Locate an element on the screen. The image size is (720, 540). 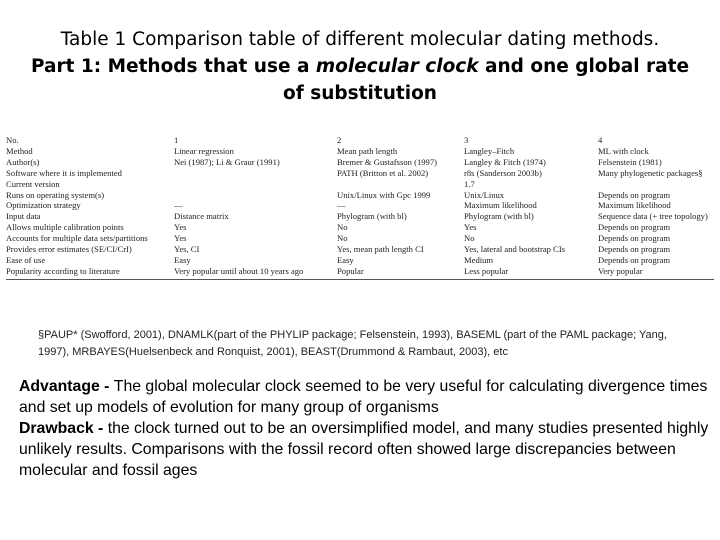
table-cell: Felsenstein (1981) is located at coordinates (630, 161).